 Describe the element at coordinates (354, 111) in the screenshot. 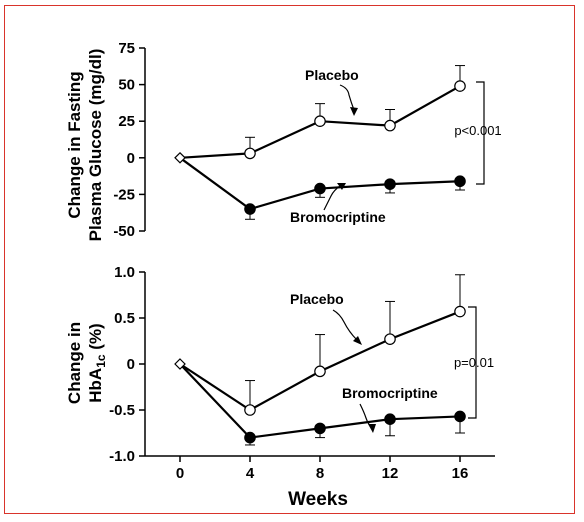

I see `top-placebo-arrowhead` at that location.